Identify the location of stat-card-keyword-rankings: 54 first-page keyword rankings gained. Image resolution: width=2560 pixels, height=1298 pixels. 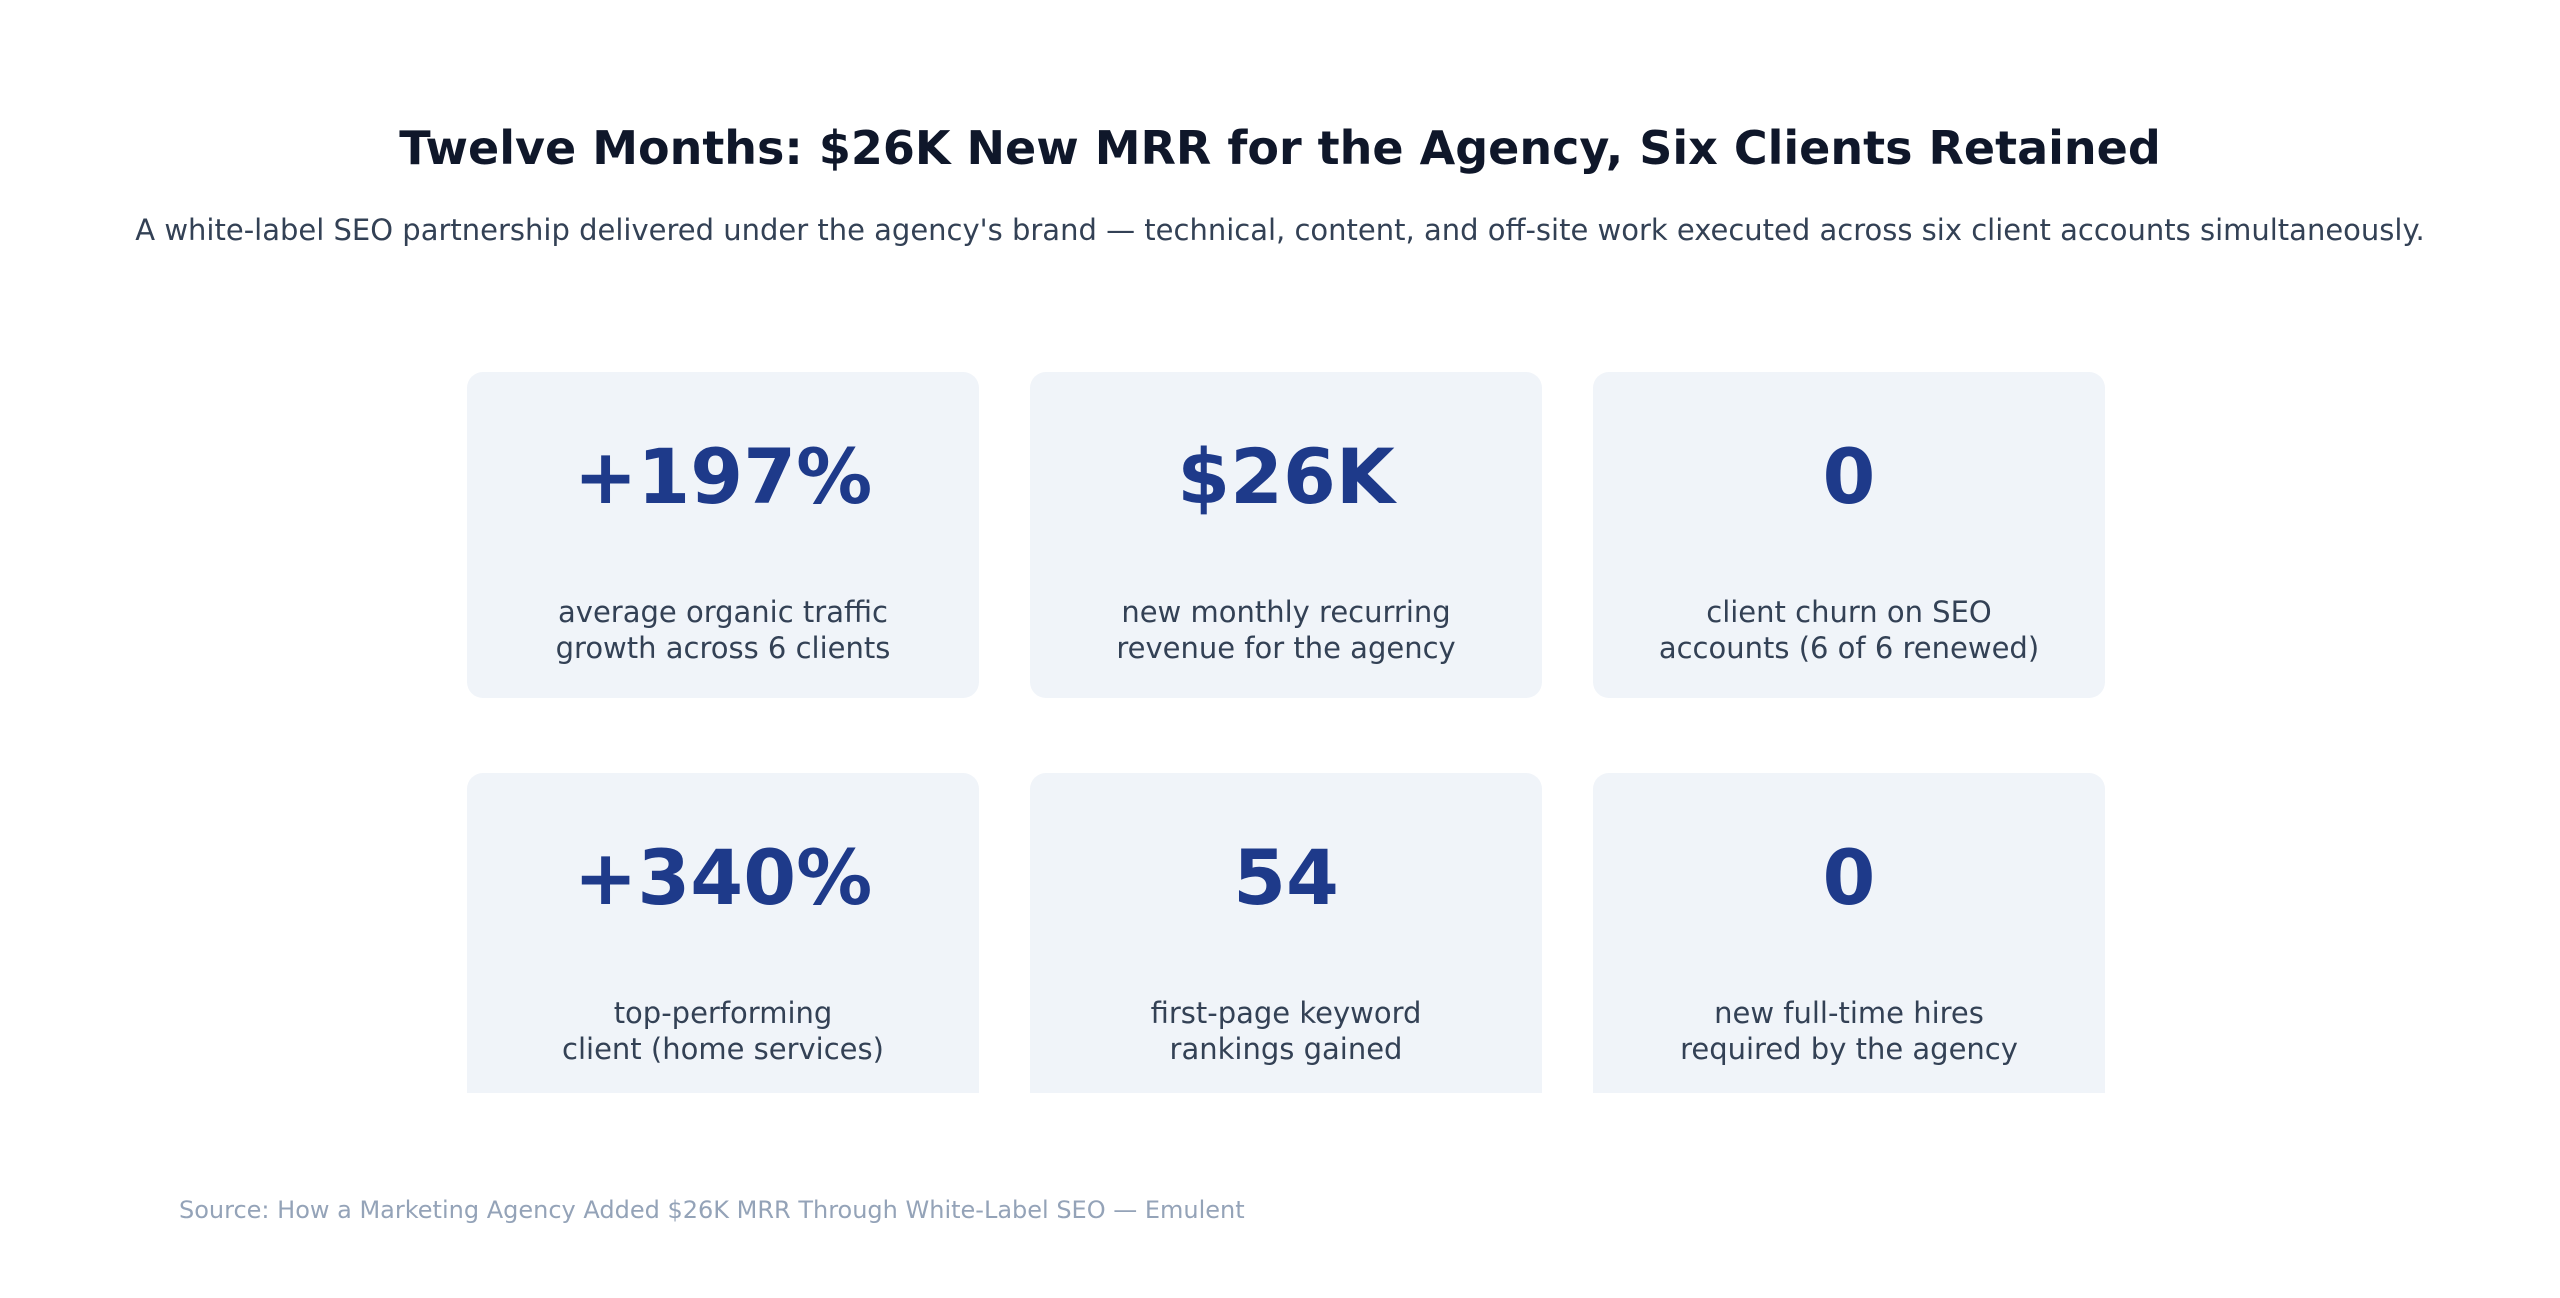
(1286, 933).